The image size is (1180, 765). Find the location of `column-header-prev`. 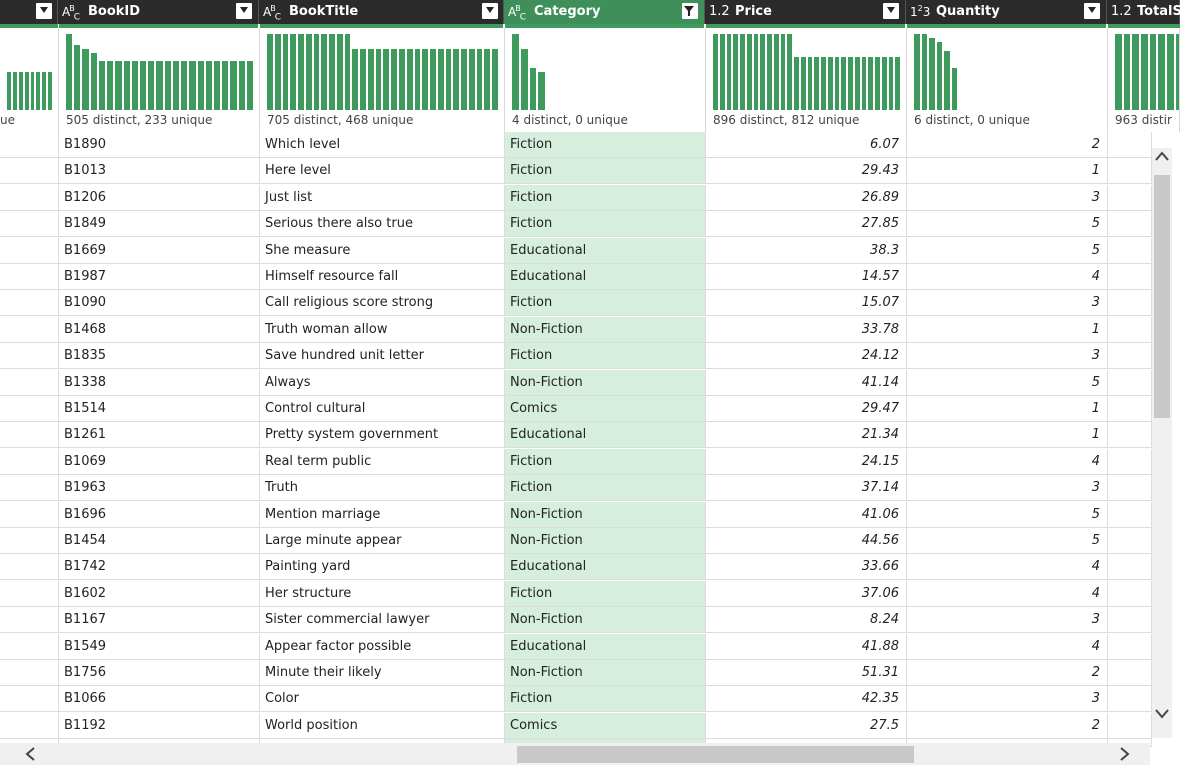

column-header-prev is located at coordinates (29, 12).